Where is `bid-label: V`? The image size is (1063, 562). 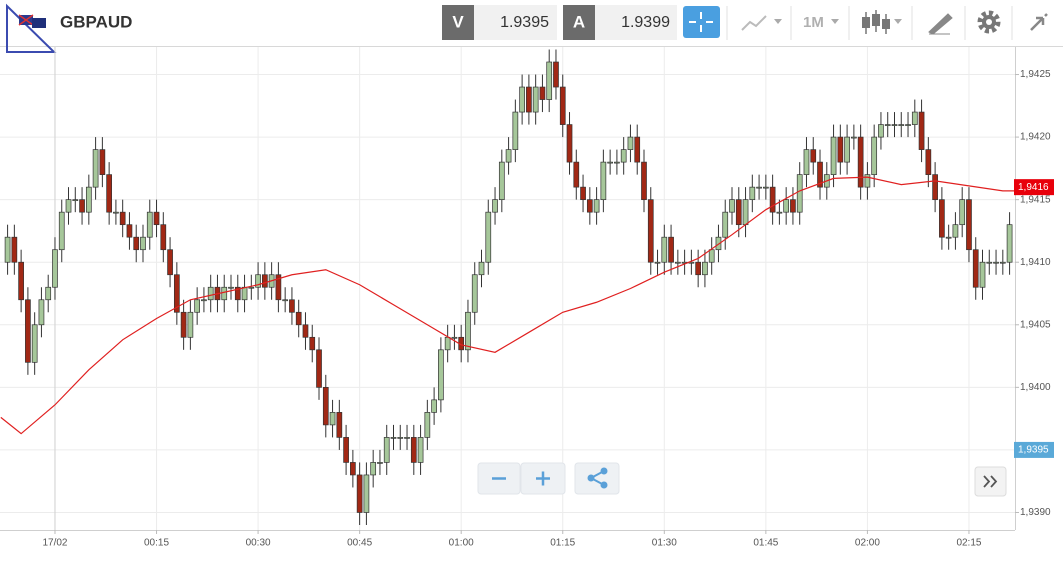 bid-label: V is located at coordinates (458, 21).